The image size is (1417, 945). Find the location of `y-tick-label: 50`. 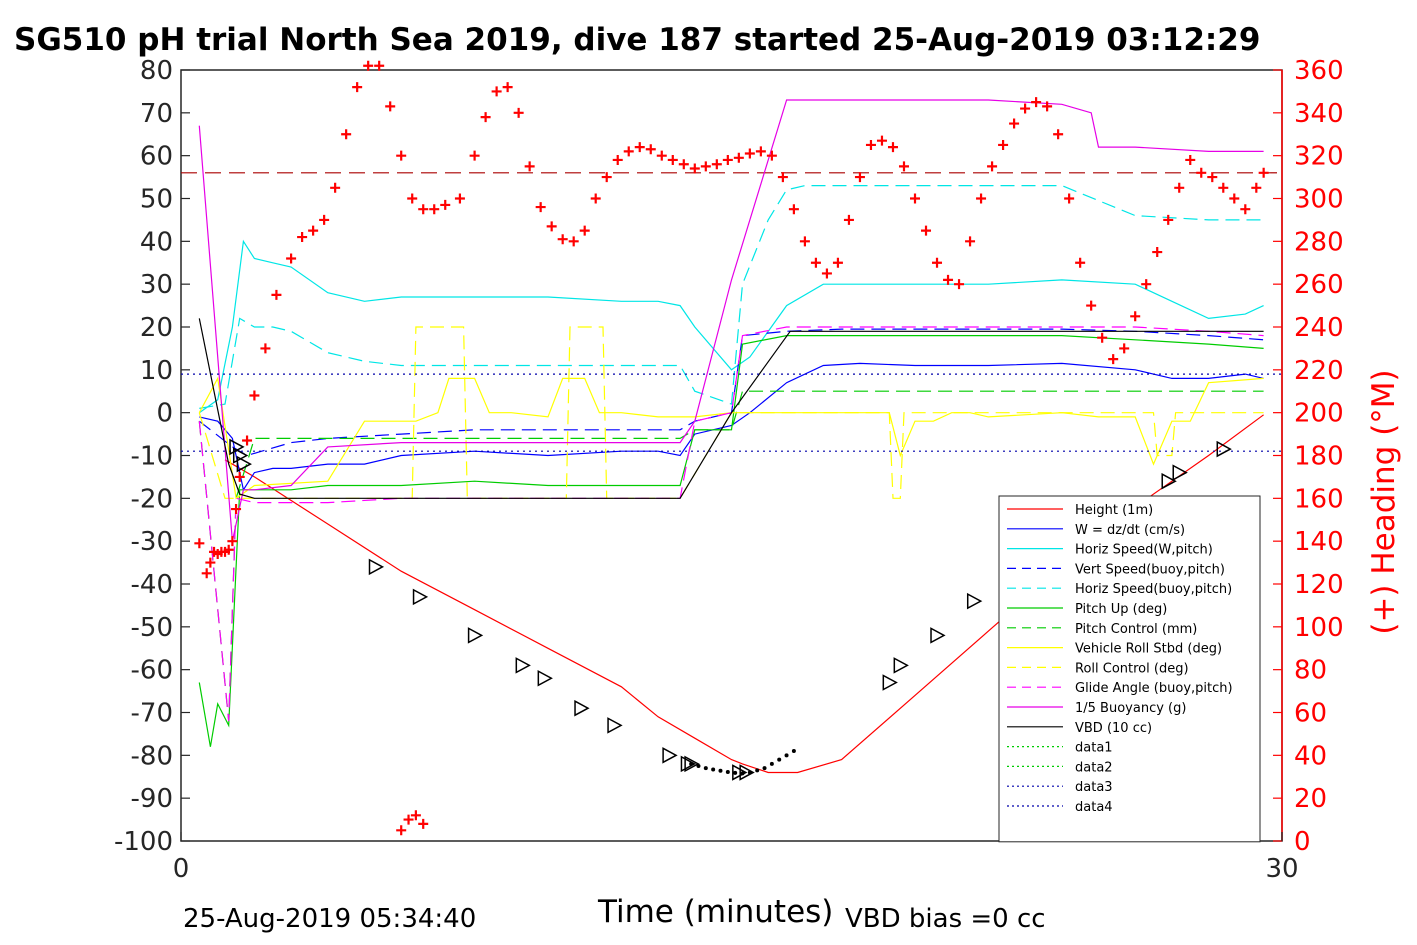

y-tick-label: 50 is located at coordinates (156, 200).